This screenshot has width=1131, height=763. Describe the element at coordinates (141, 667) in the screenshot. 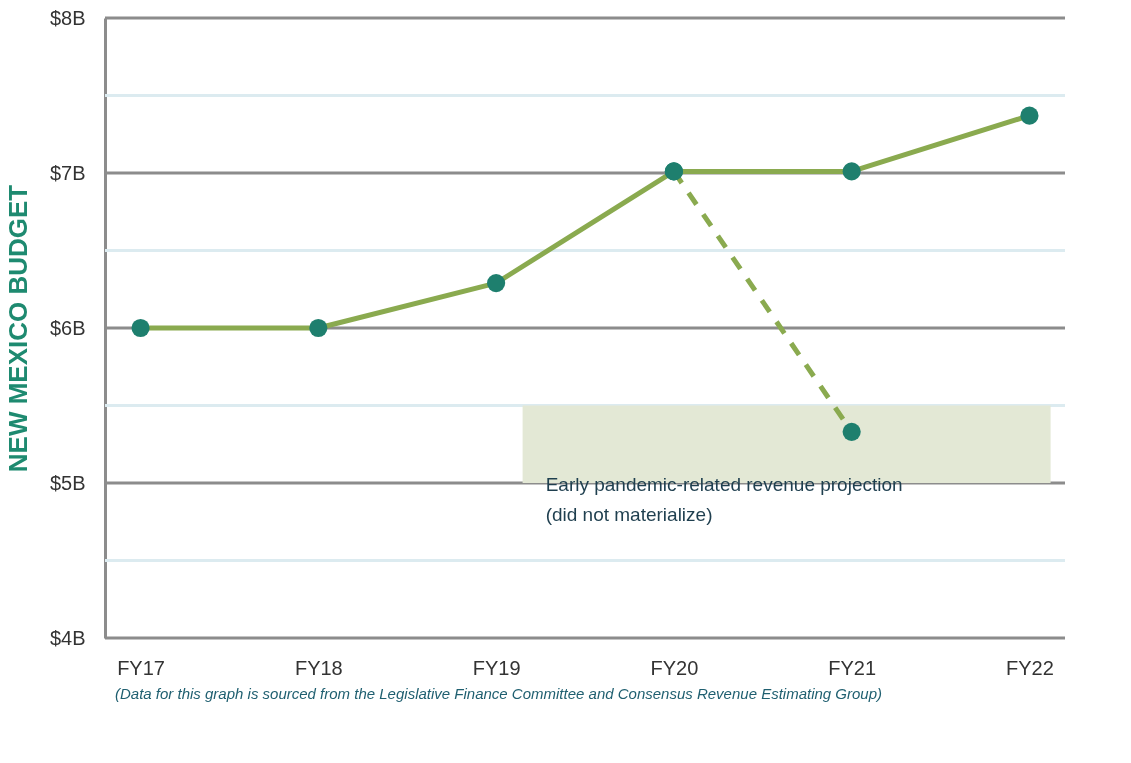

I see `x-tick-label: FY17` at that location.